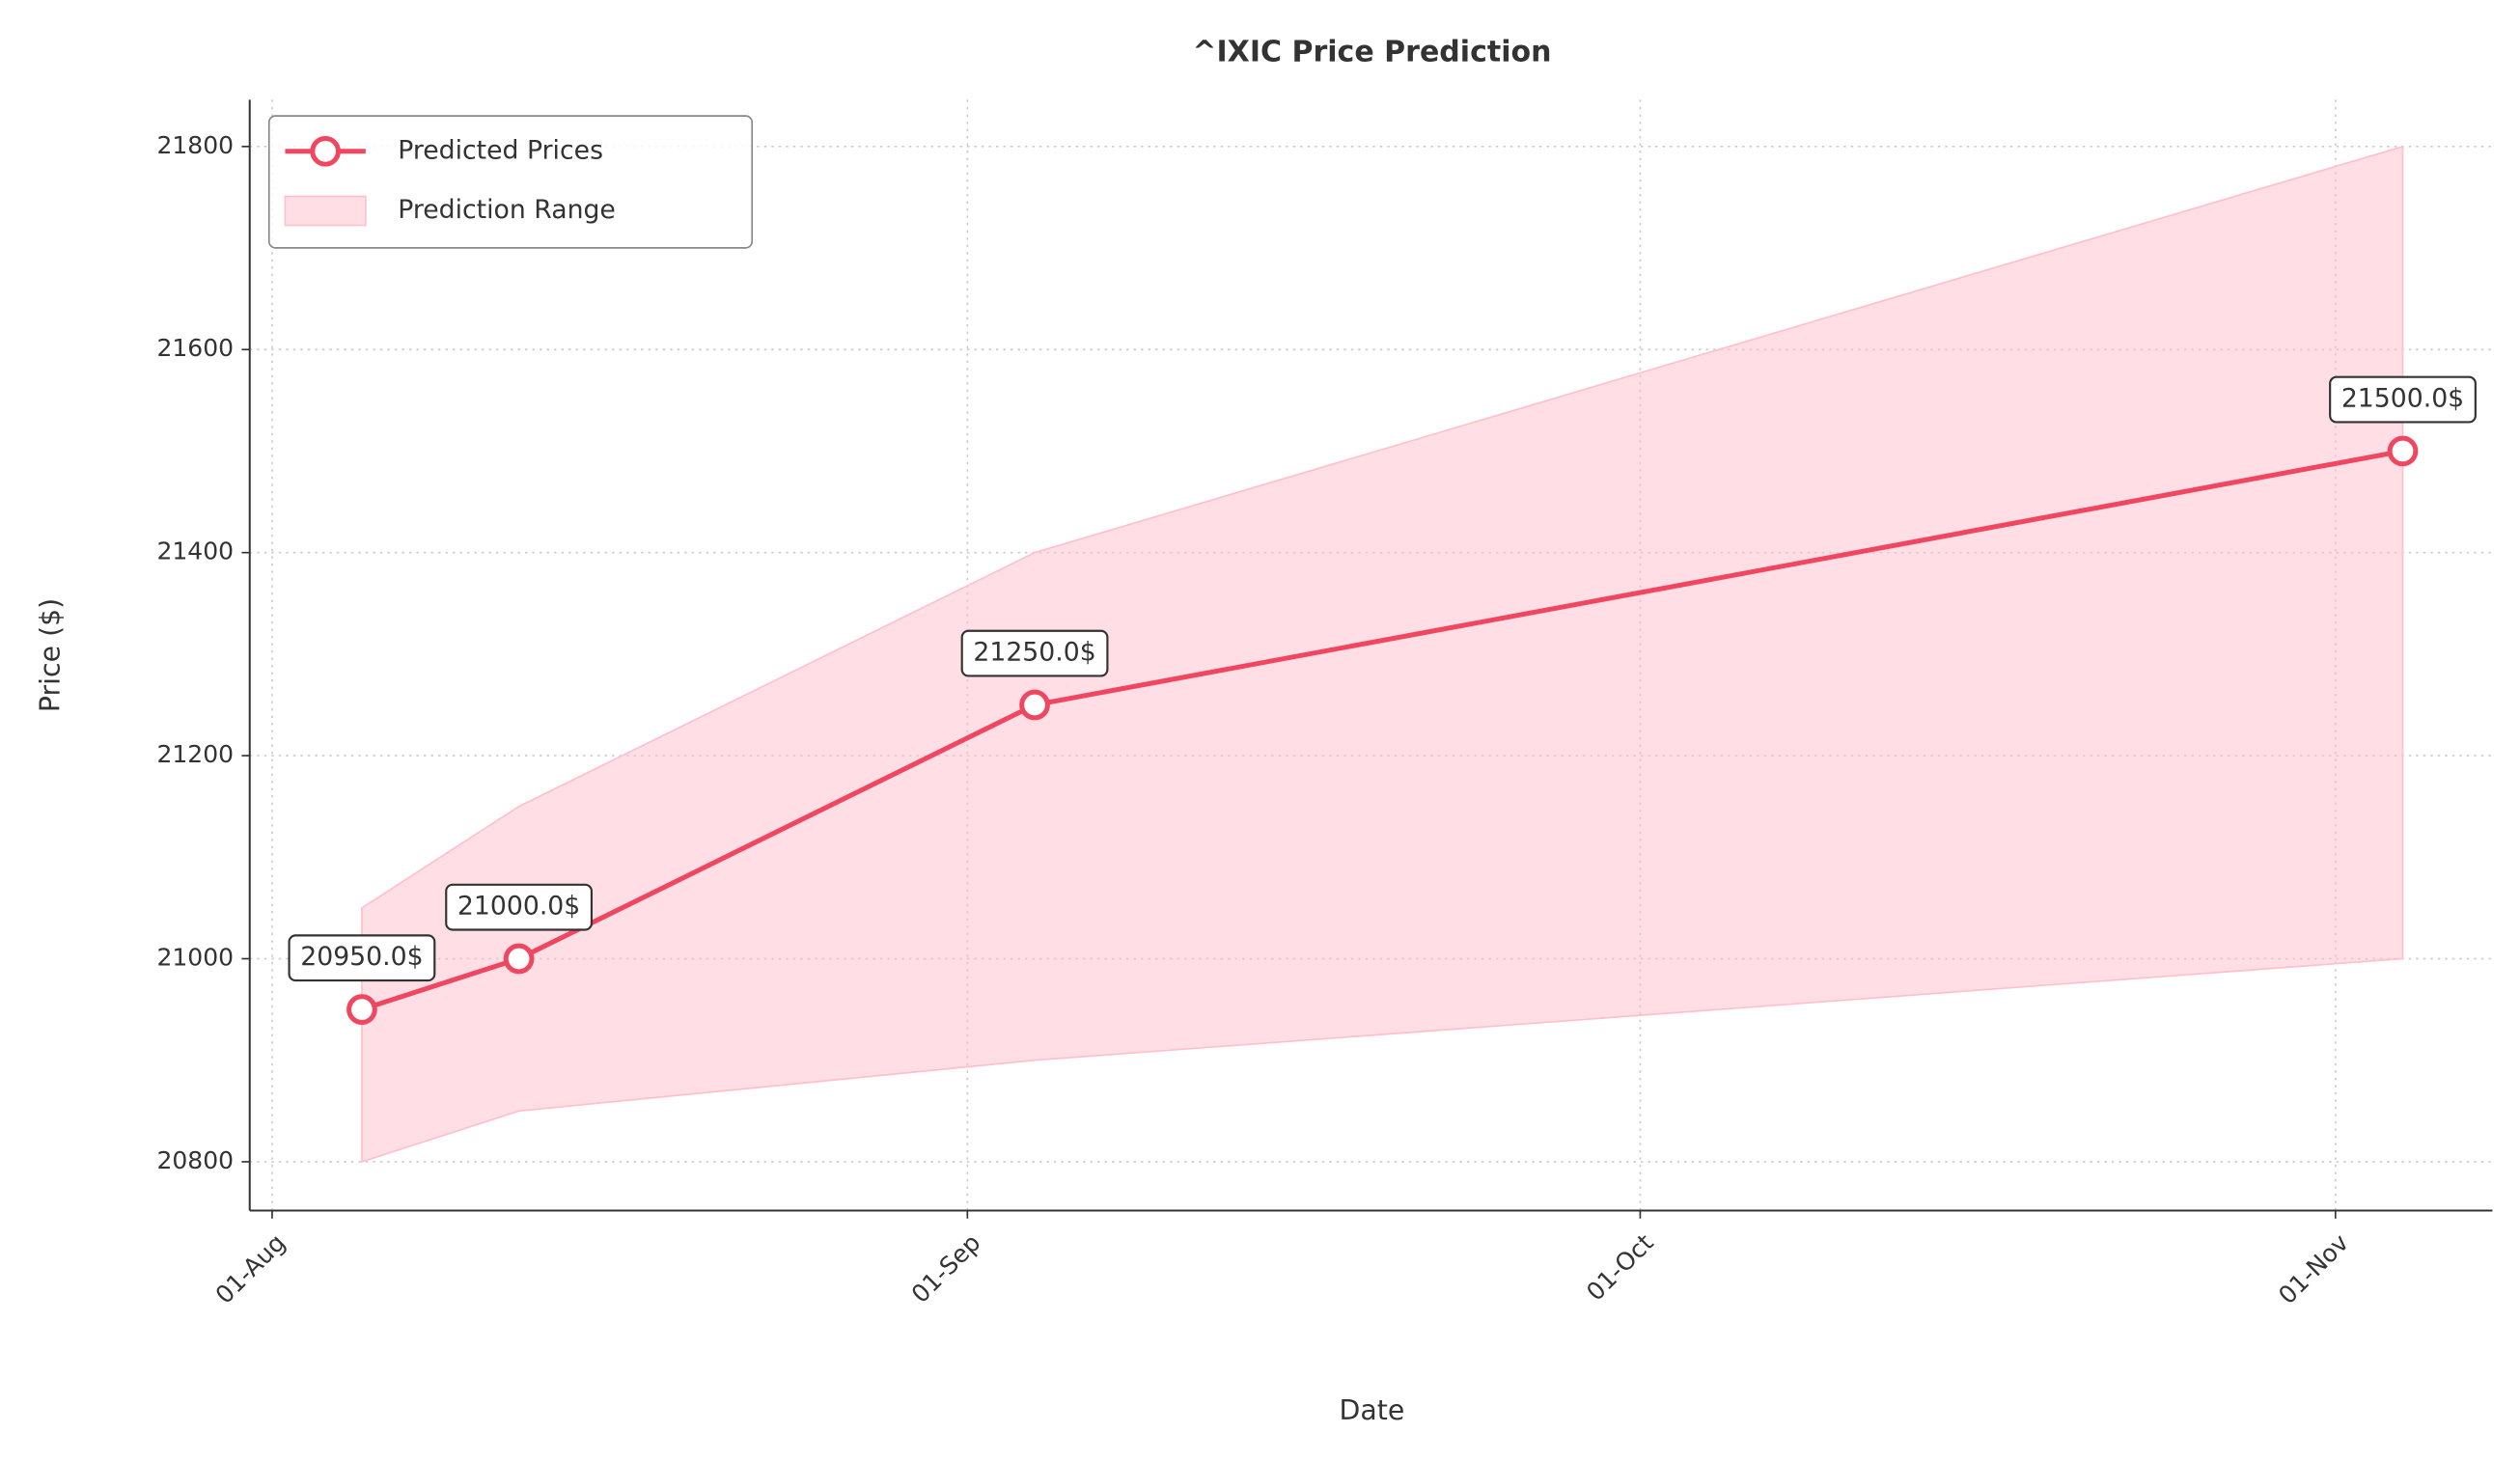 The height and width of the screenshot is (1460, 2520). Describe the element at coordinates (501, 150) in the screenshot. I see `legend-label: Predicted Prices` at that location.